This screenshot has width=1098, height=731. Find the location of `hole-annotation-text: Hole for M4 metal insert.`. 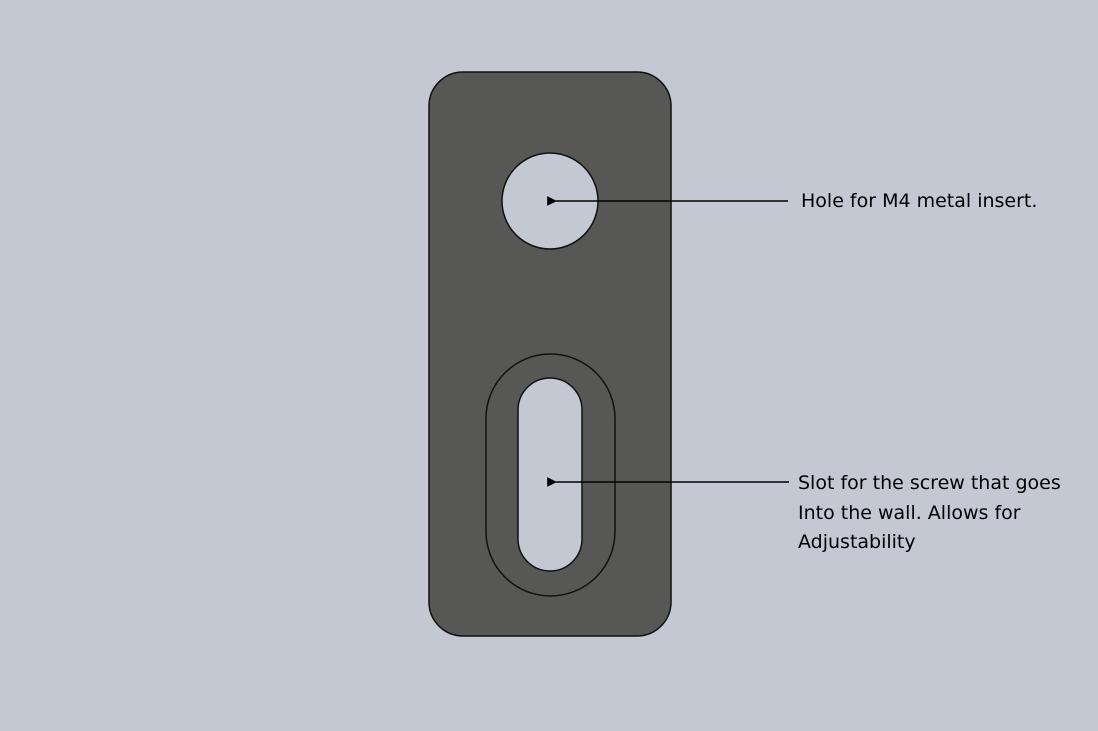

hole-annotation-text: Hole for M4 metal insert. is located at coordinates (919, 201).